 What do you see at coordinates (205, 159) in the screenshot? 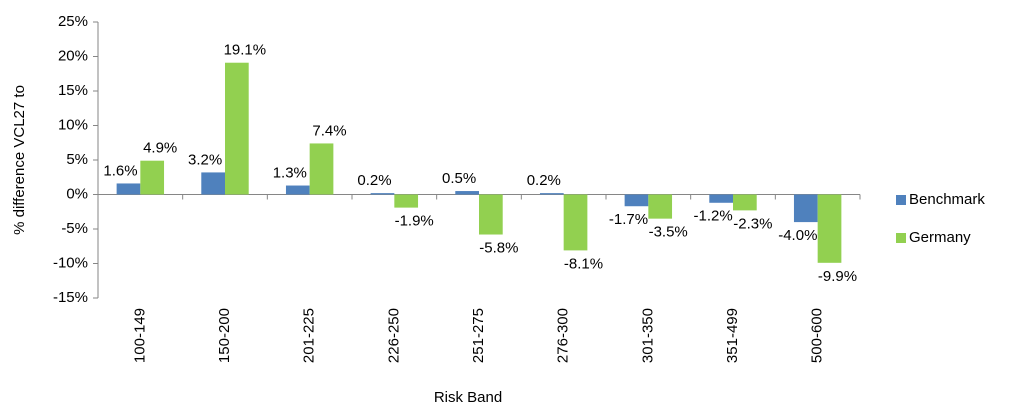
I see `data-label: 3.2%` at bounding box center [205, 159].